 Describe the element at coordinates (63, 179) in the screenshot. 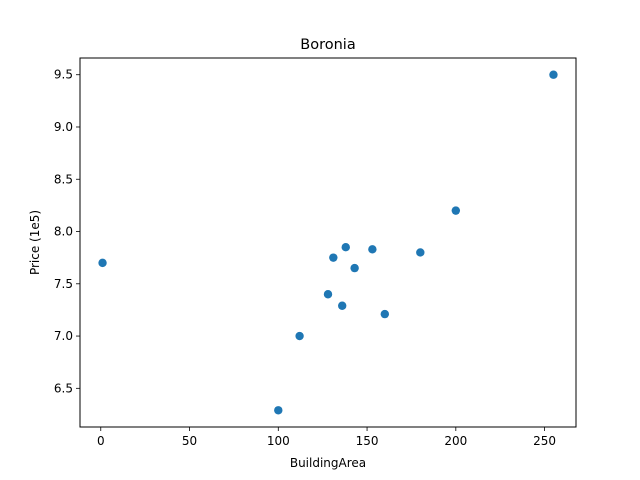

I see `y-tick-label: 8.5` at that location.